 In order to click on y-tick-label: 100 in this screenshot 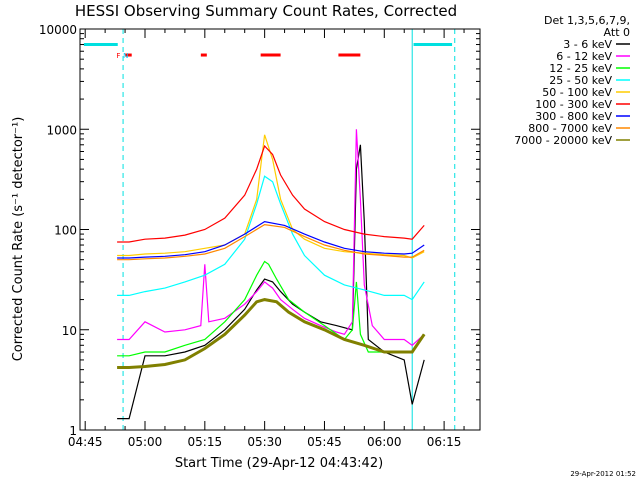, I will do `click(65, 231)`.